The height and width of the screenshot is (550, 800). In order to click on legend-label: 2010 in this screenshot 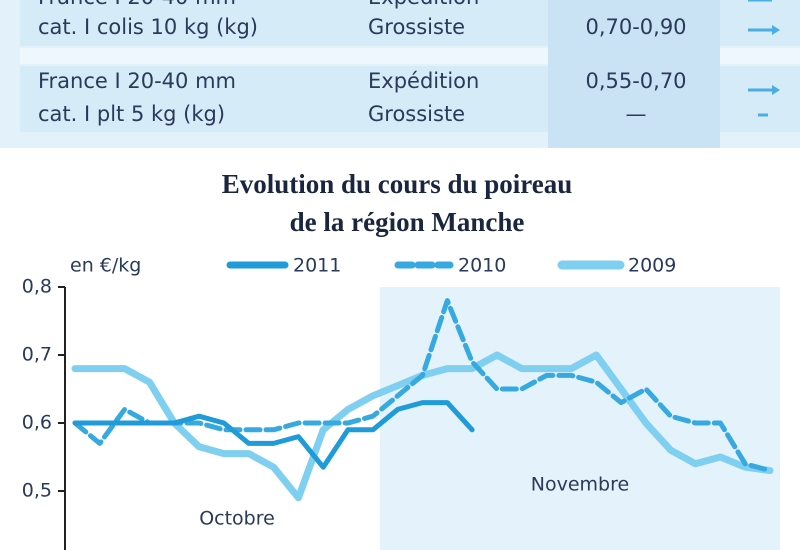, I will do `click(482, 266)`.